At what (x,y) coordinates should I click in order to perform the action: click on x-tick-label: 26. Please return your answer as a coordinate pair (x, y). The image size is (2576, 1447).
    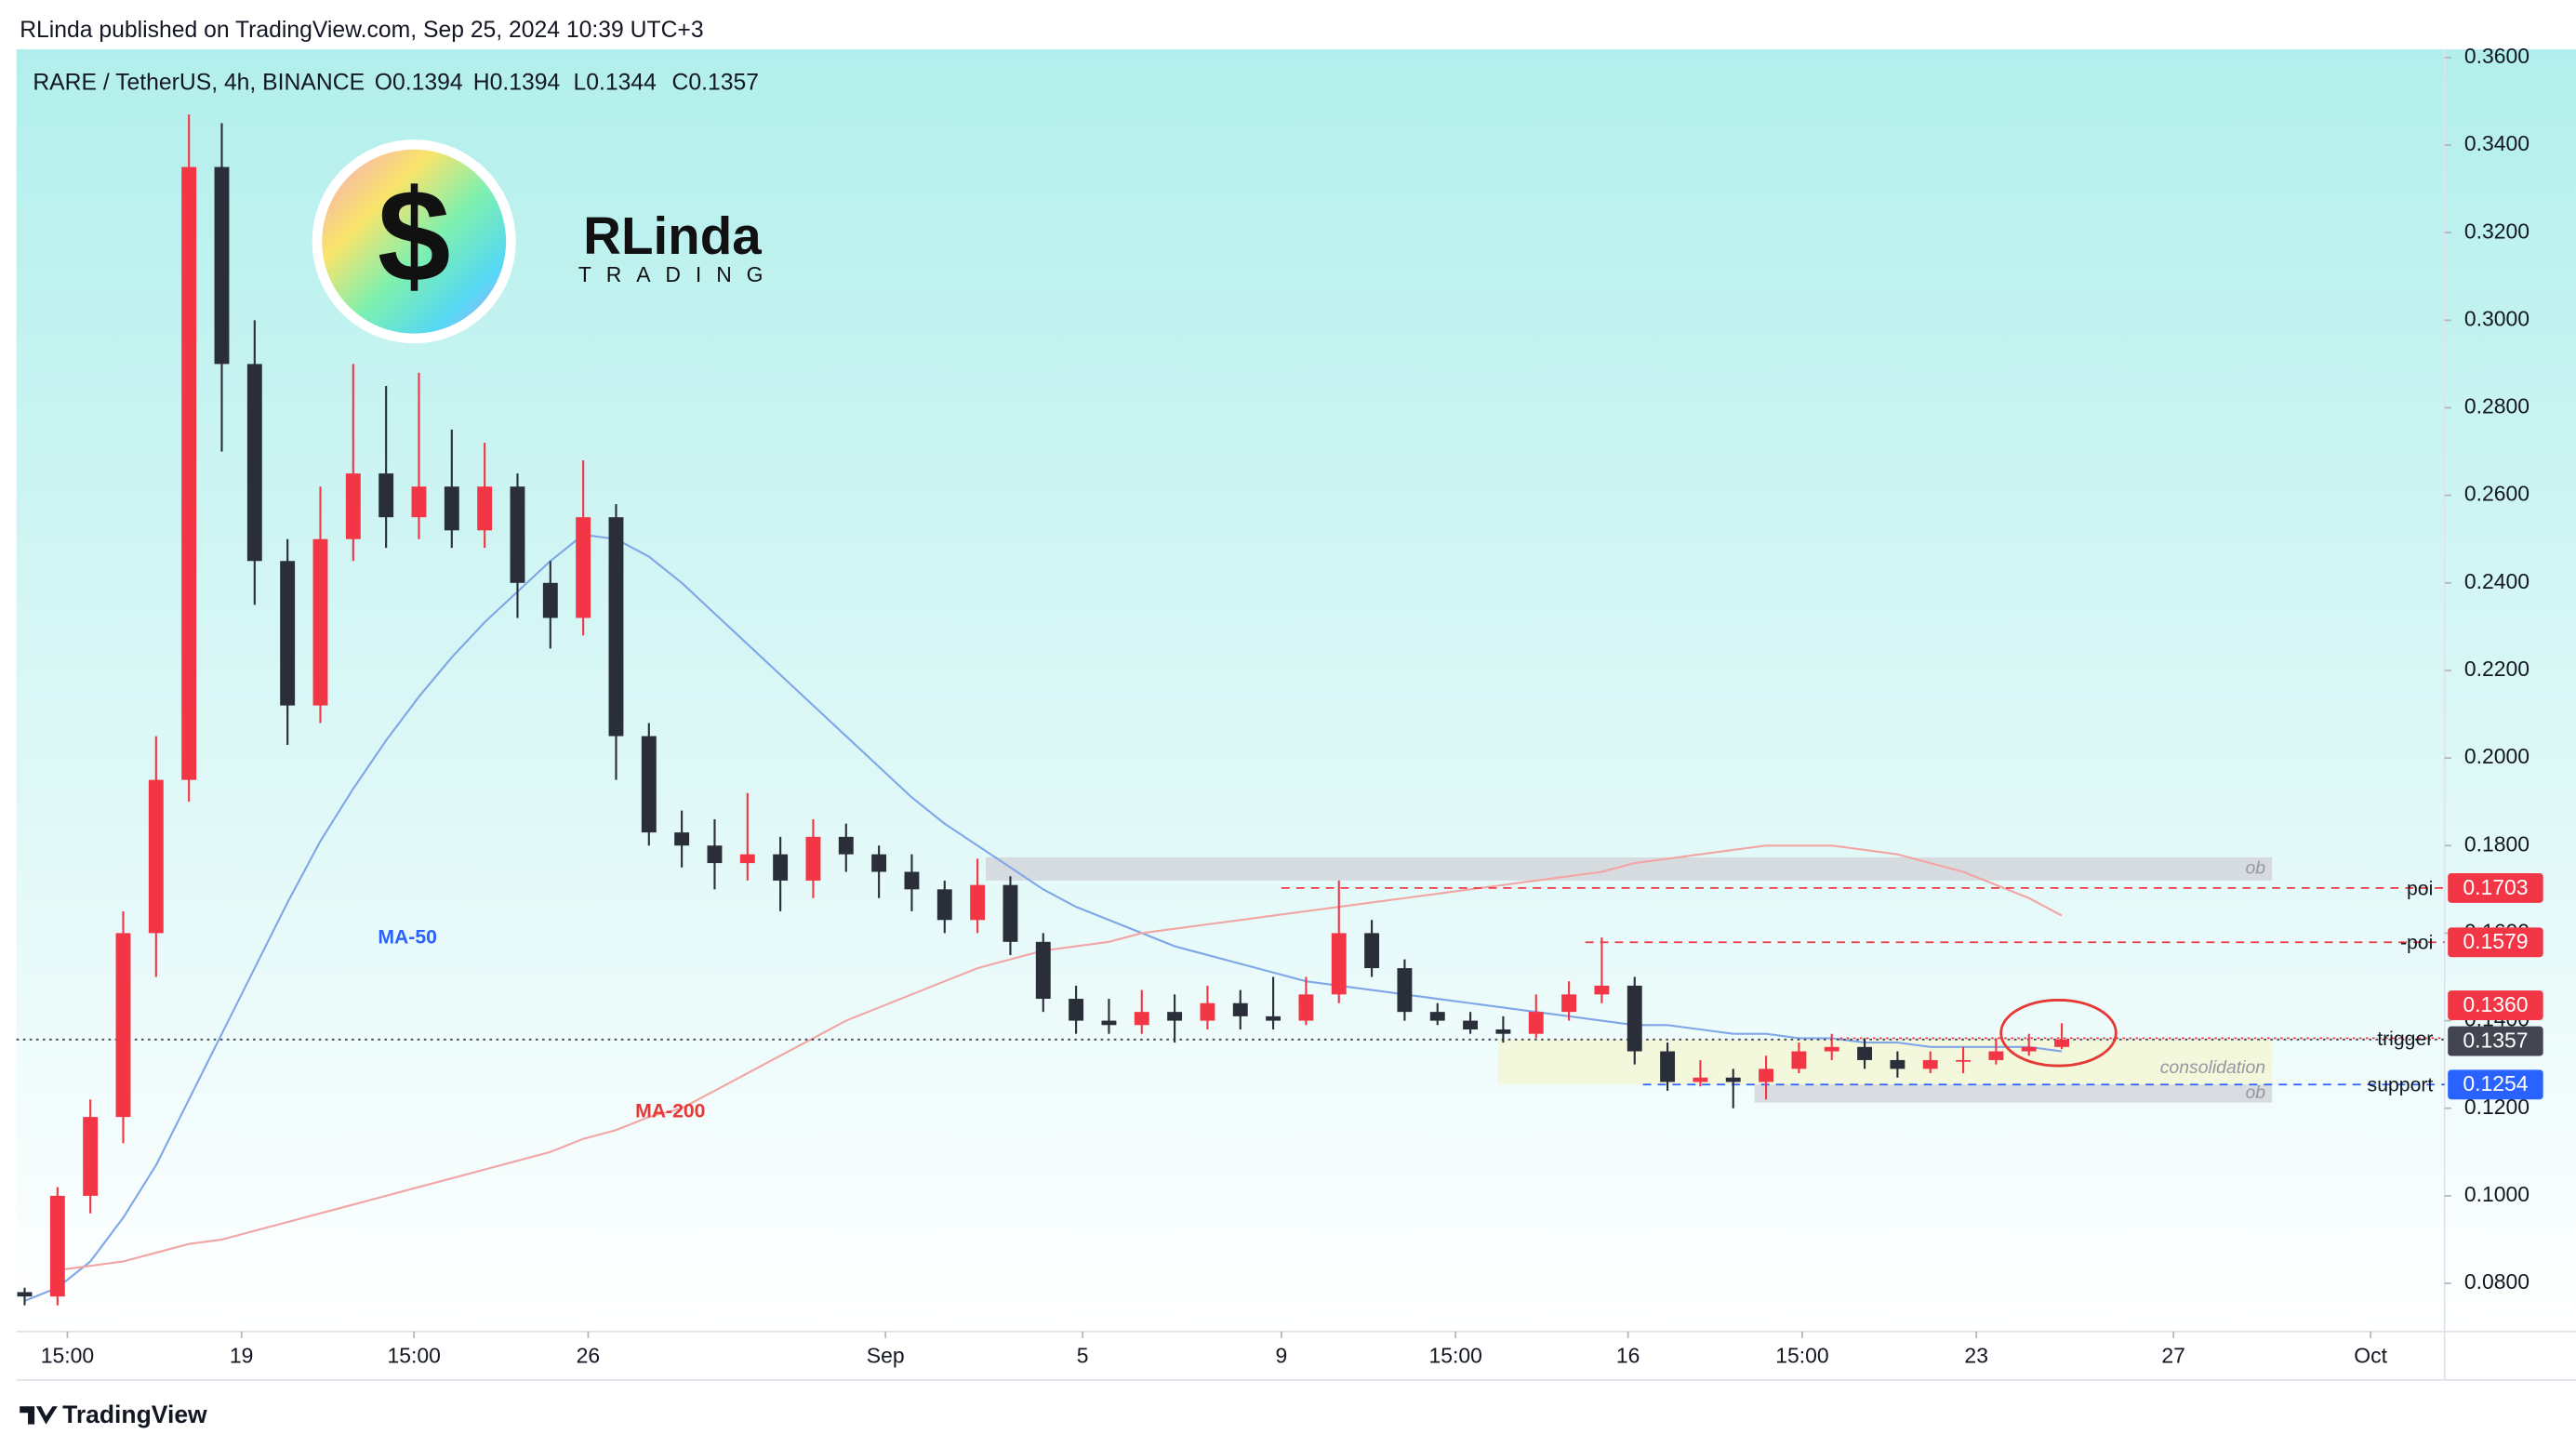
    Looking at the image, I should click on (589, 1355).